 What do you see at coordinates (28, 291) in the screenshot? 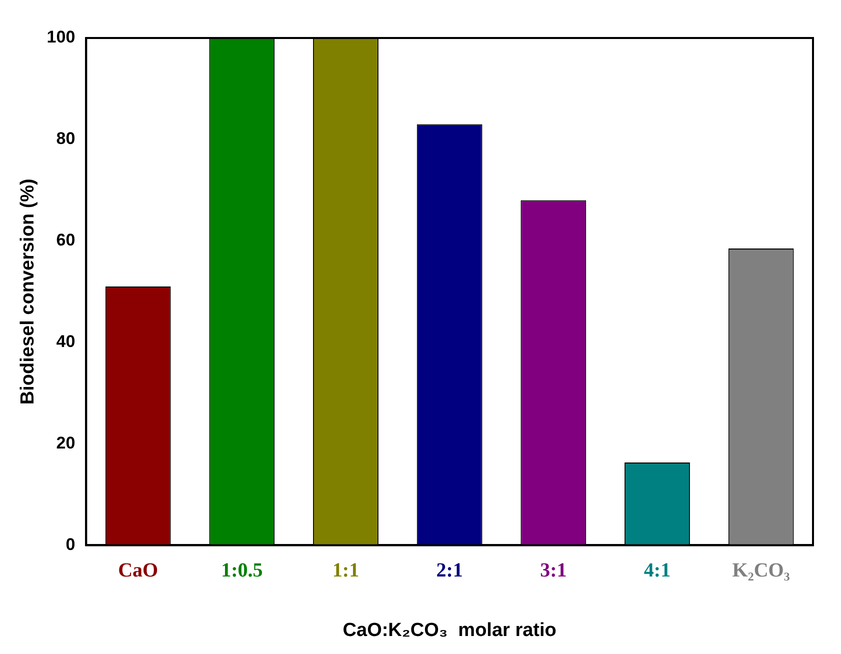
I see `y-axis-title: Biodiesel conversion (%)` at bounding box center [28, 291].